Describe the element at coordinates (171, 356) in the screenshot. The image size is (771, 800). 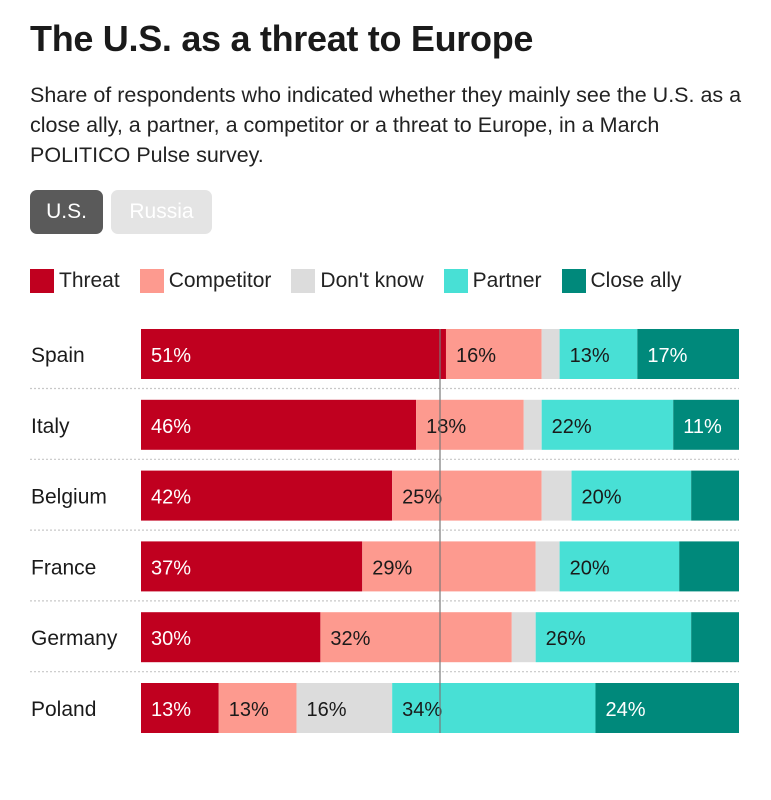
I see `data-label: 51%` at that location.